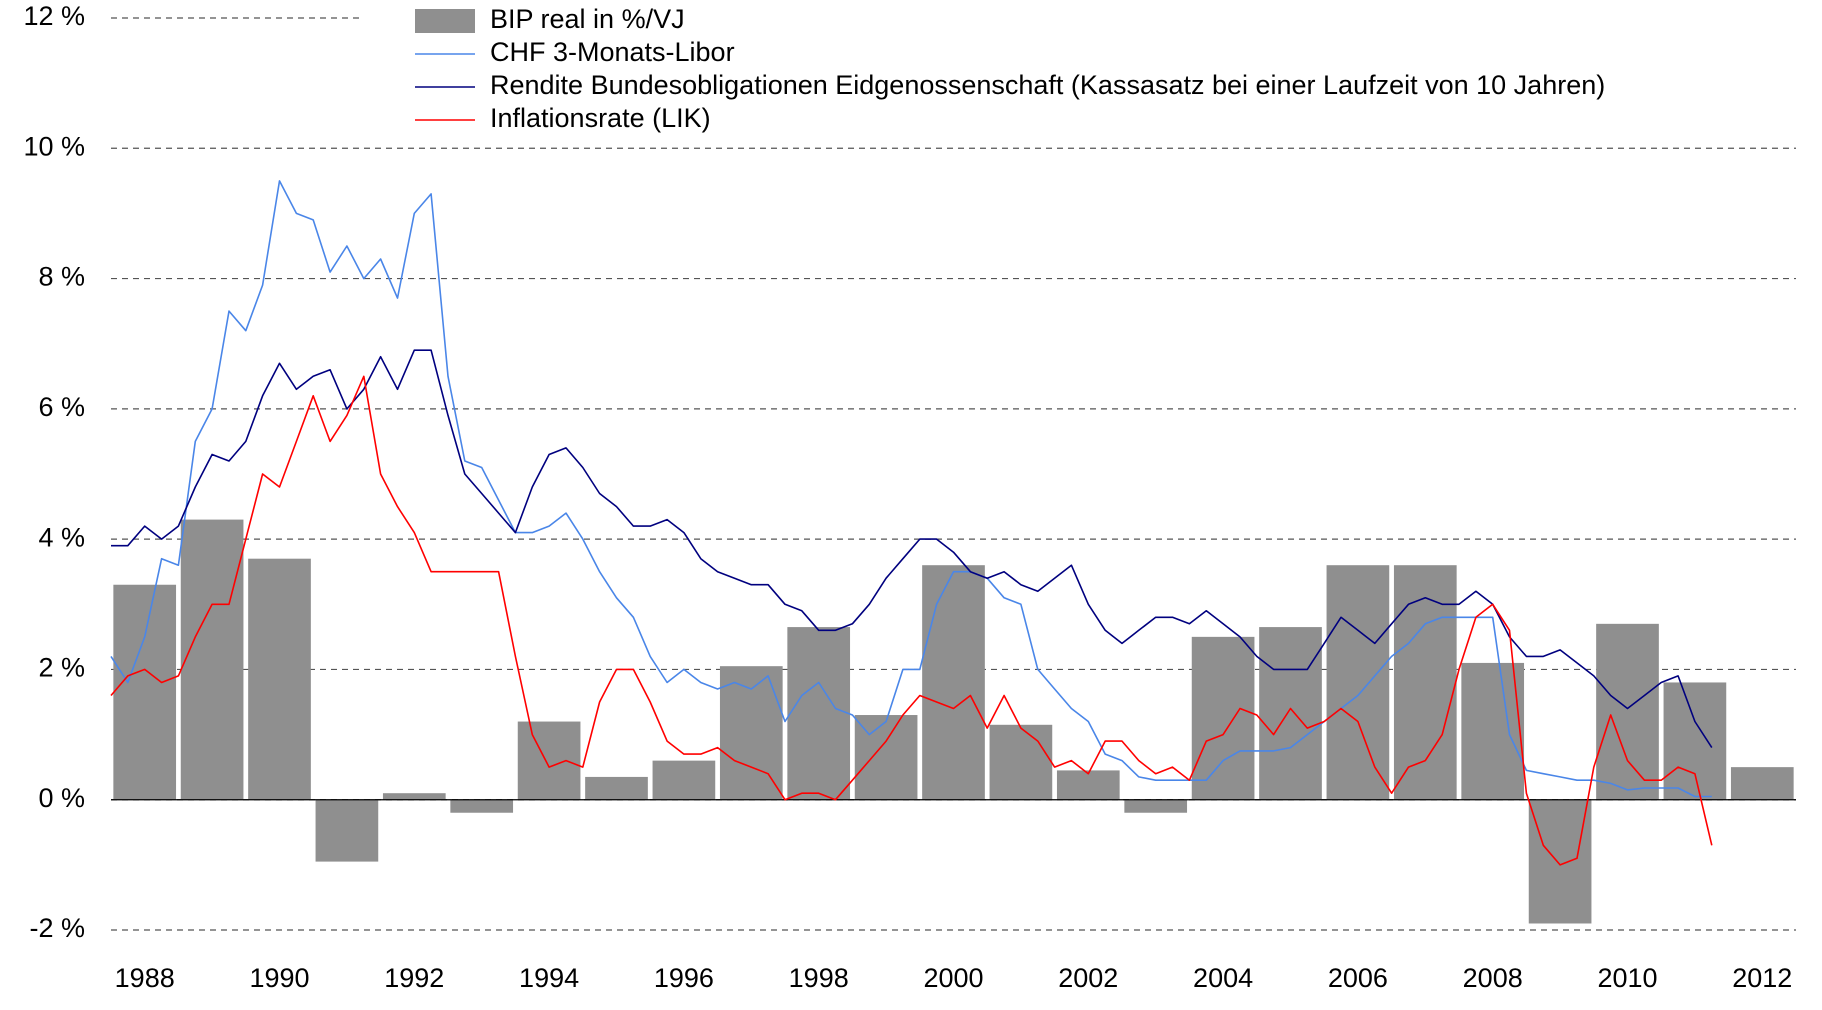 The width and height of the screenshot is (1822, 1010). I want to click on y-tick-label: 2 %, so click(61, 668).